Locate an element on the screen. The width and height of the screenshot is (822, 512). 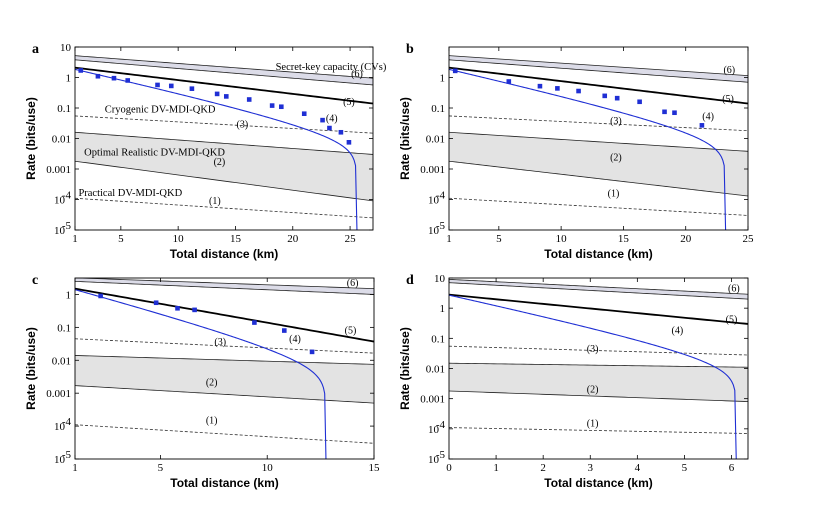
y-tick-exponent: -4 is located at coordinates (67, 196).